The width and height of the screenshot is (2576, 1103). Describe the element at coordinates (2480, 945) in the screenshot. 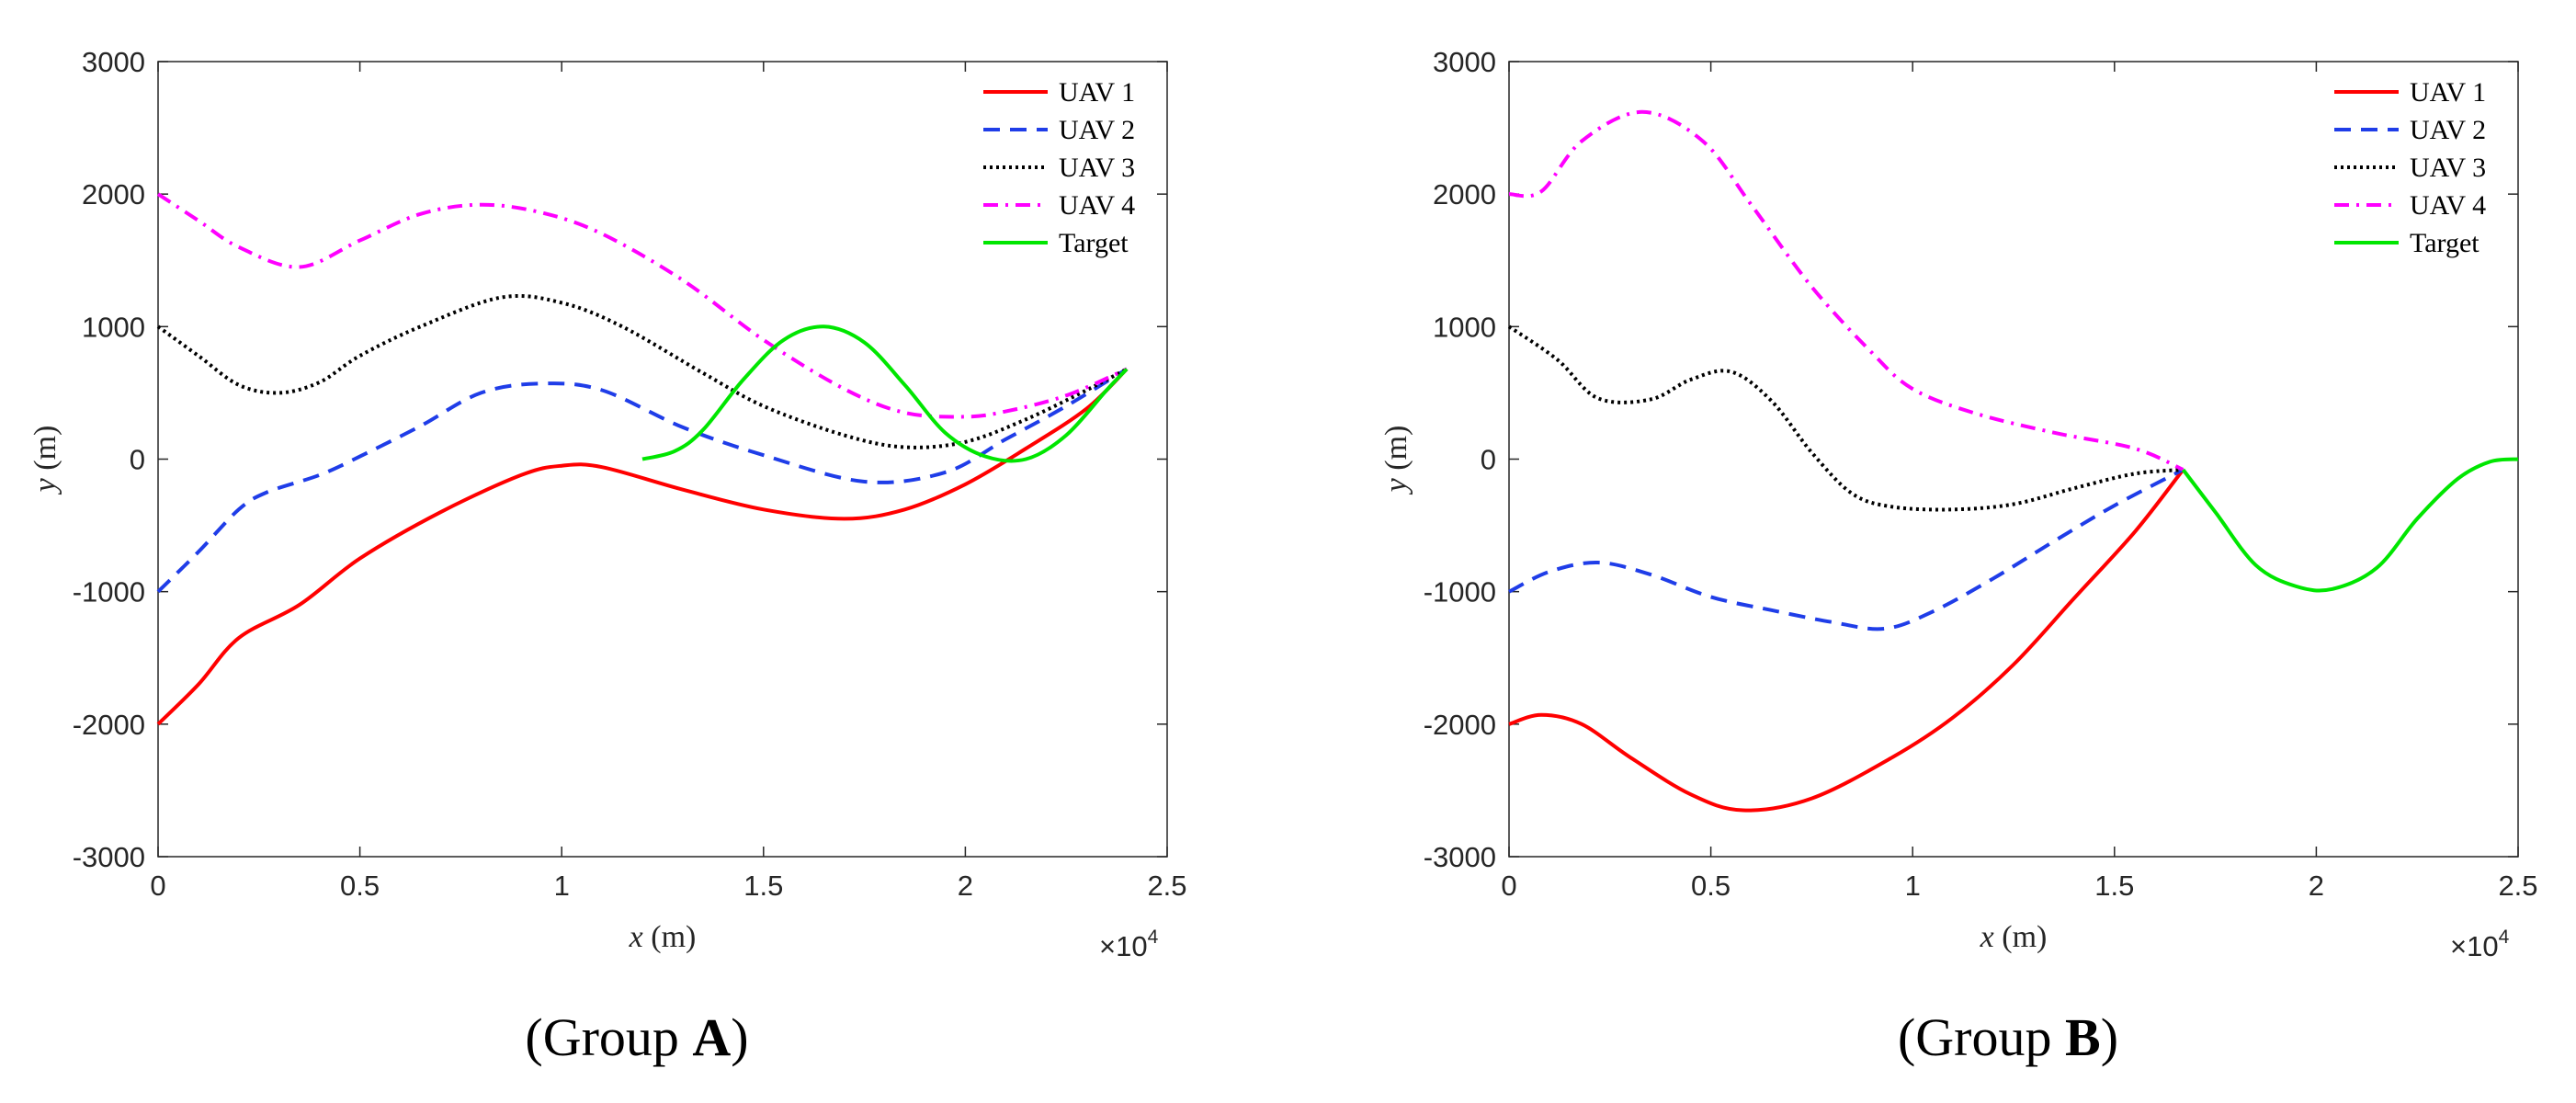

I see `x-axis-multiplier-b: ×10⁴` at that location.